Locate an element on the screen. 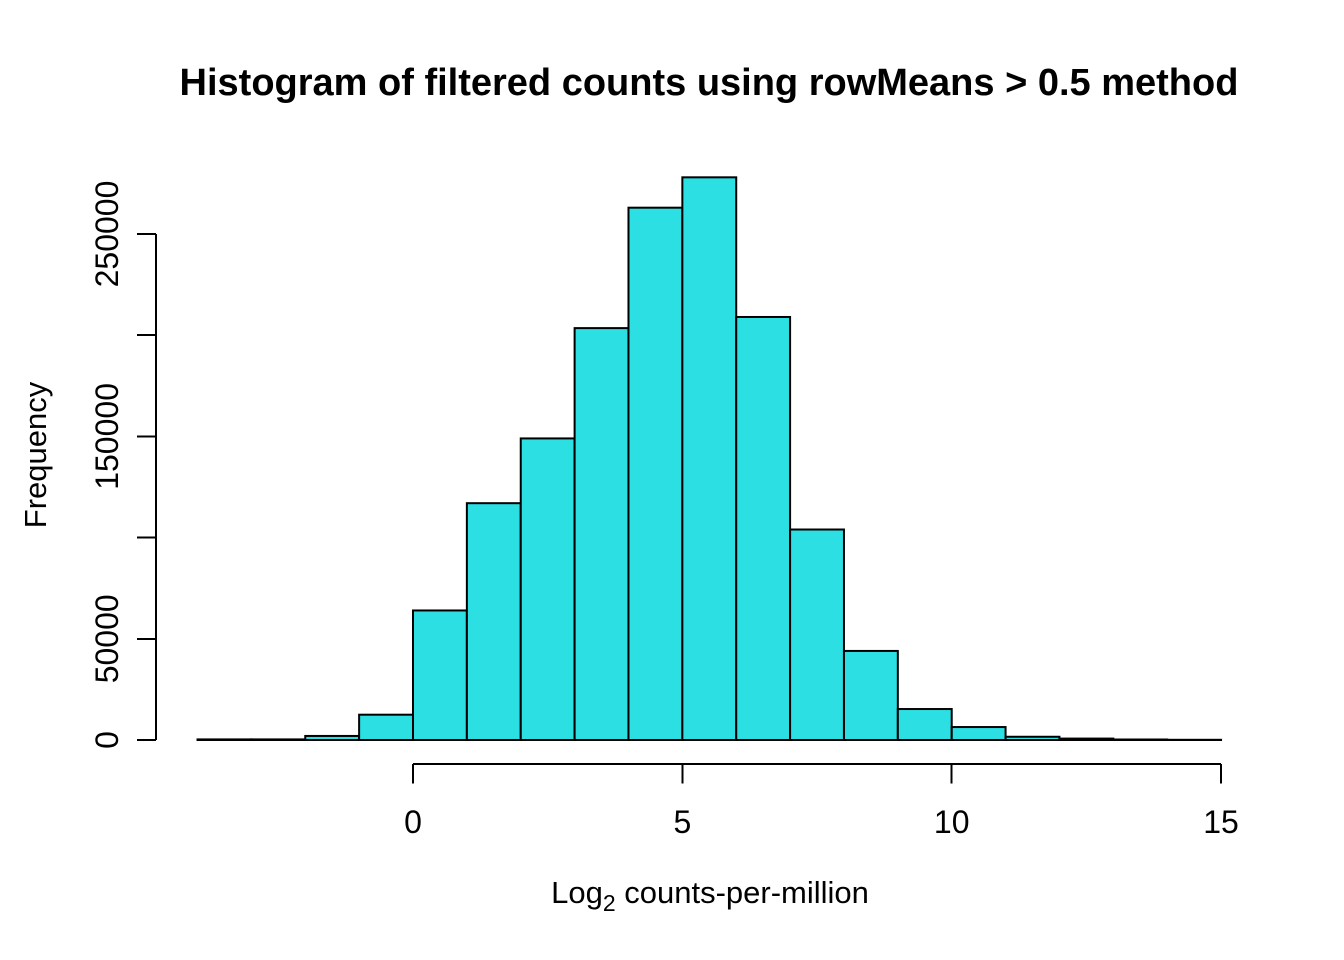 The image size is (1344, 960). y-tick-label: 150000 is located at coordinates (107, 436).